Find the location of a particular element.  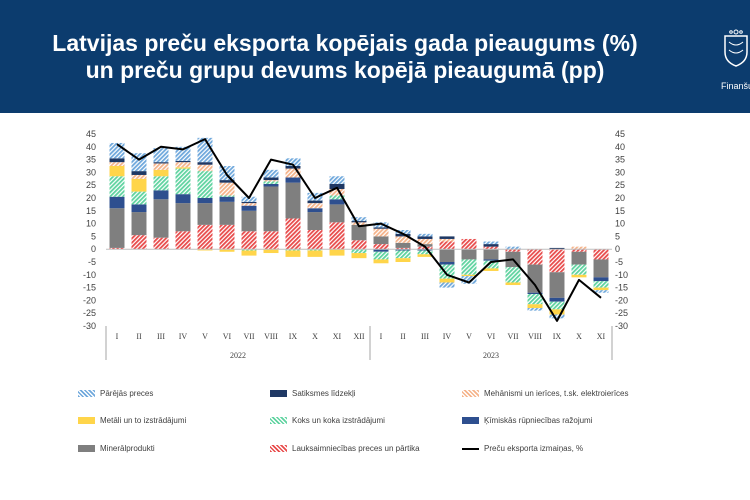

legend-label: Metāli un to izstrādājumi is located at coordinates (143, 420).